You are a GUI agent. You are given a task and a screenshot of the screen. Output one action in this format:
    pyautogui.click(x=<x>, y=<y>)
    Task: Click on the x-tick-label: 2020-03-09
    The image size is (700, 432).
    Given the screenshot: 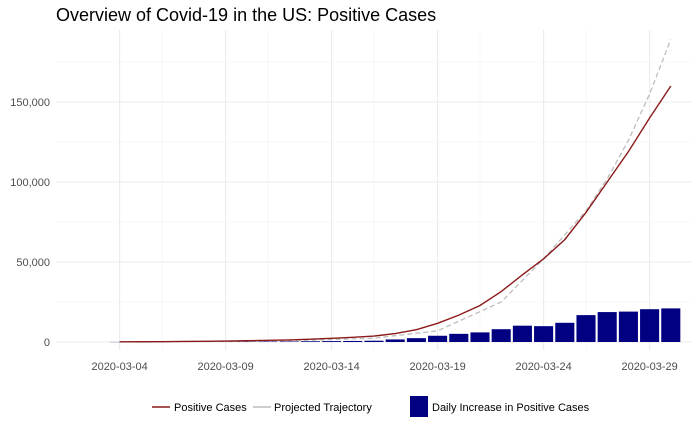 What is the action you would take?
    pyautogui.click(x=225, y=367)
    